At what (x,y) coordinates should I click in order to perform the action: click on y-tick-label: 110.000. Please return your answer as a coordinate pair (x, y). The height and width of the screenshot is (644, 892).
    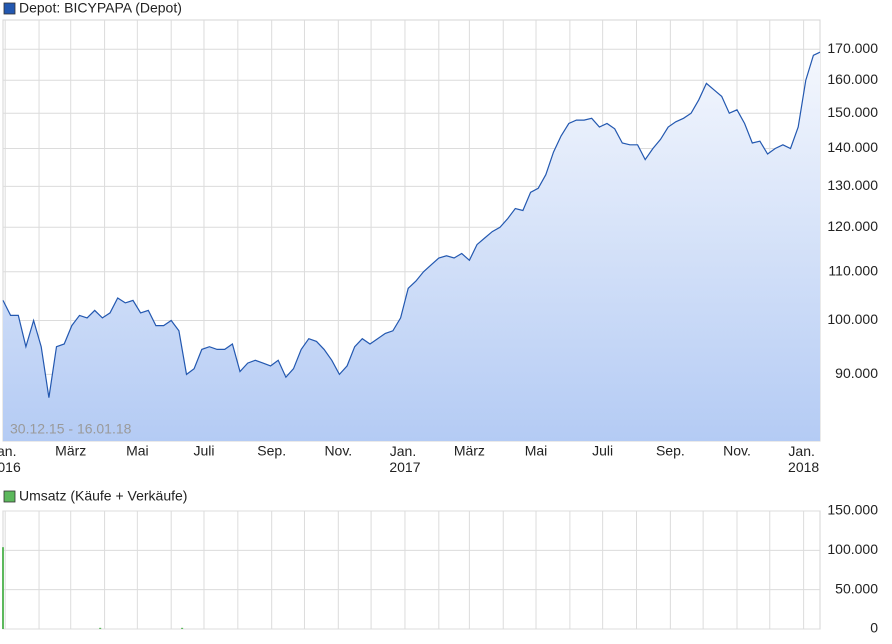
    Looking at the image, I should click on (853, 270).